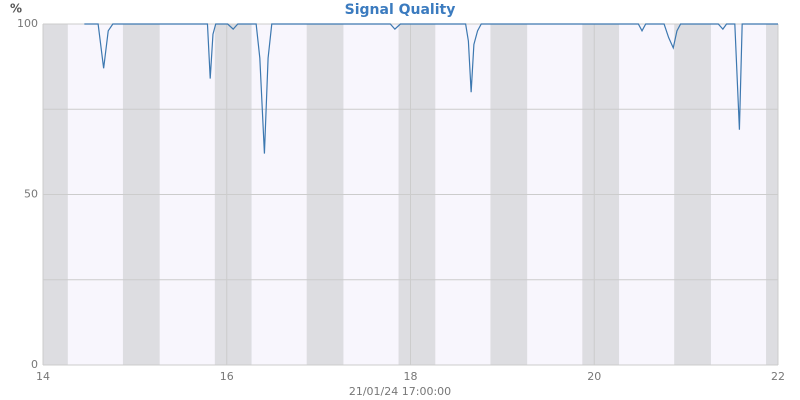 This screenshot has height=400, width=800. What do you see at coordinates (411, 376) in the screenshot?
I see `x-tick-label: 18` at bounding box center [411, 376].